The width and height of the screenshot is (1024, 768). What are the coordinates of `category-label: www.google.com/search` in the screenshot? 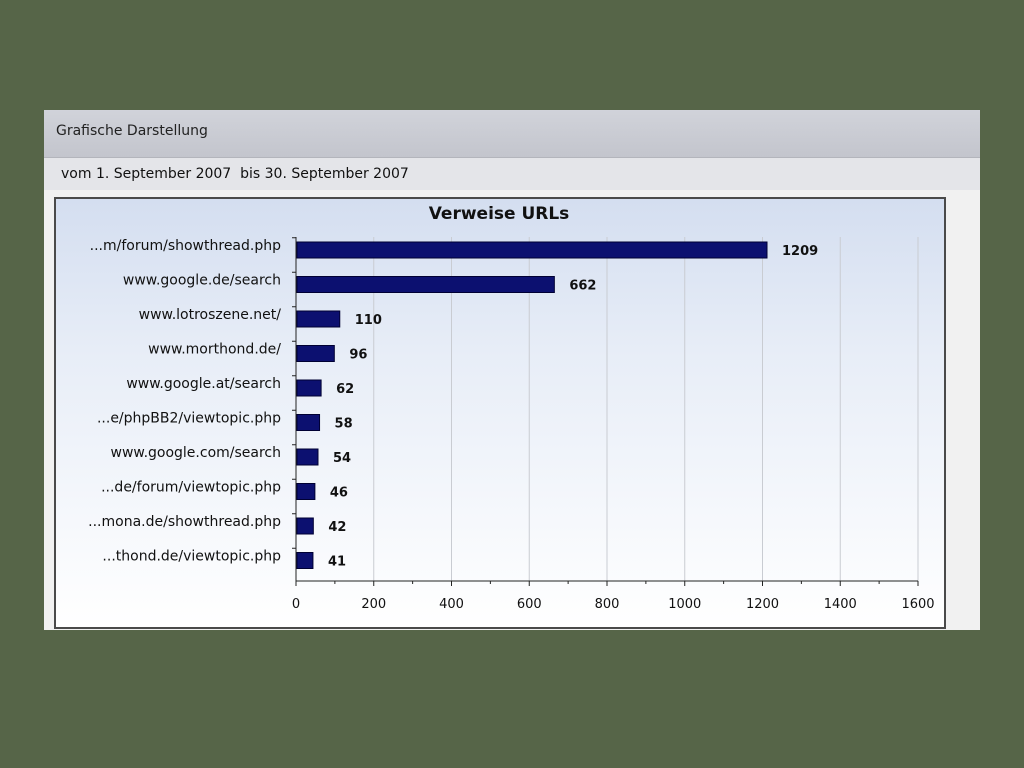 It's located at (196, 453).